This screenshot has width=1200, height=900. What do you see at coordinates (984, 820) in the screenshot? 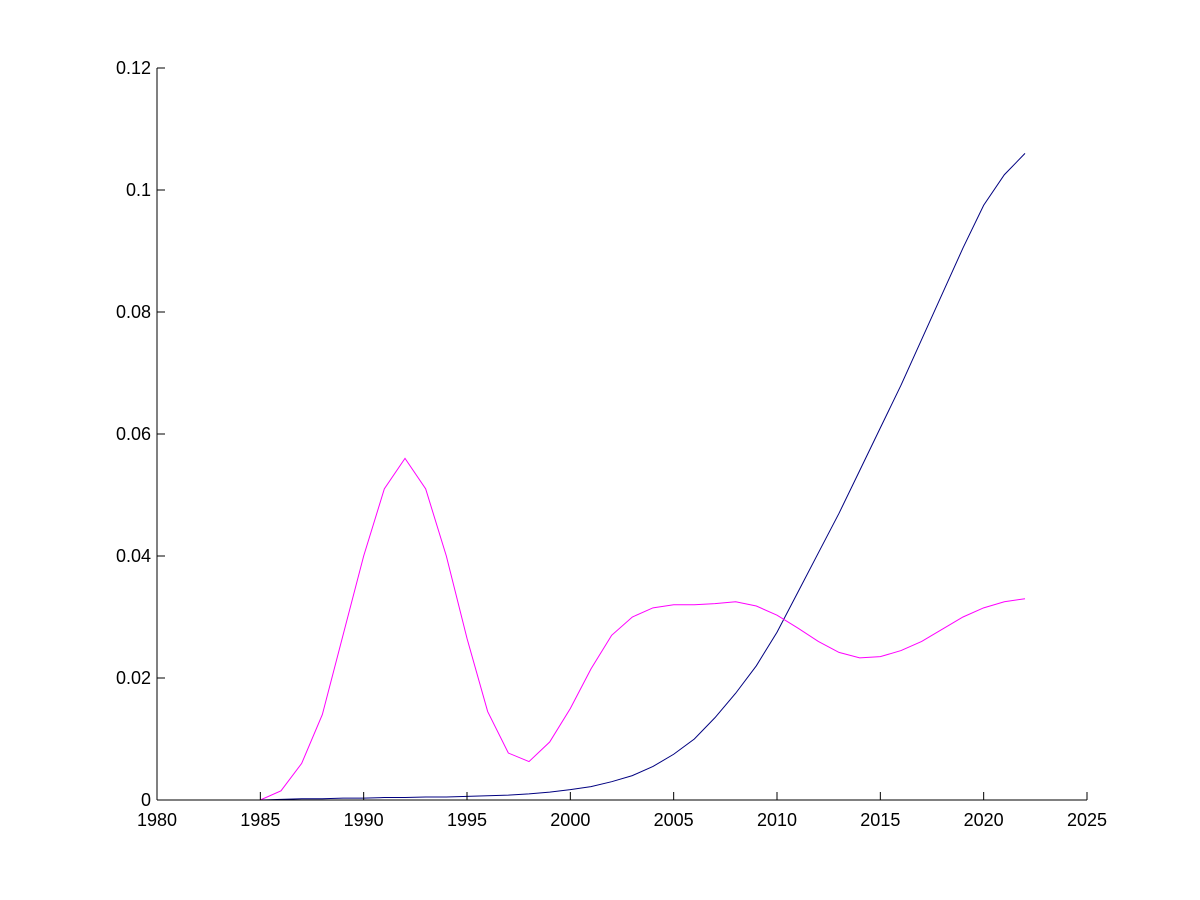
I see `x-tick-label: 2020` at bounding box center [984, 820].